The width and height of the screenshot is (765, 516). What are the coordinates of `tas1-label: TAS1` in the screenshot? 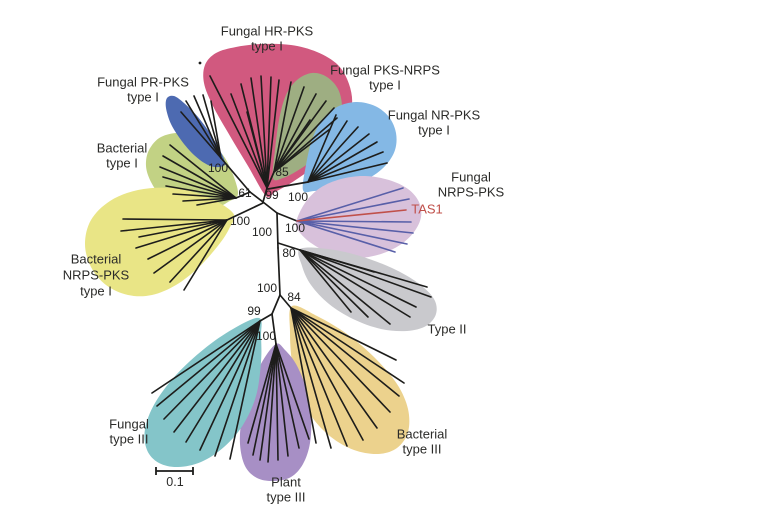 It's located at (427, 209).